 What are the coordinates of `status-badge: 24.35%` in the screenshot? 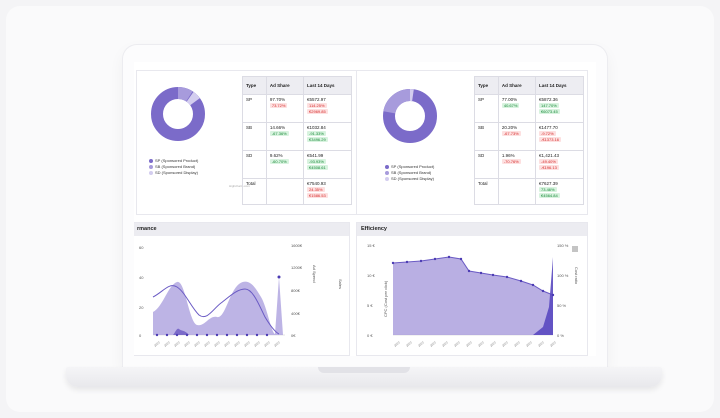 It's located at (316, 189).